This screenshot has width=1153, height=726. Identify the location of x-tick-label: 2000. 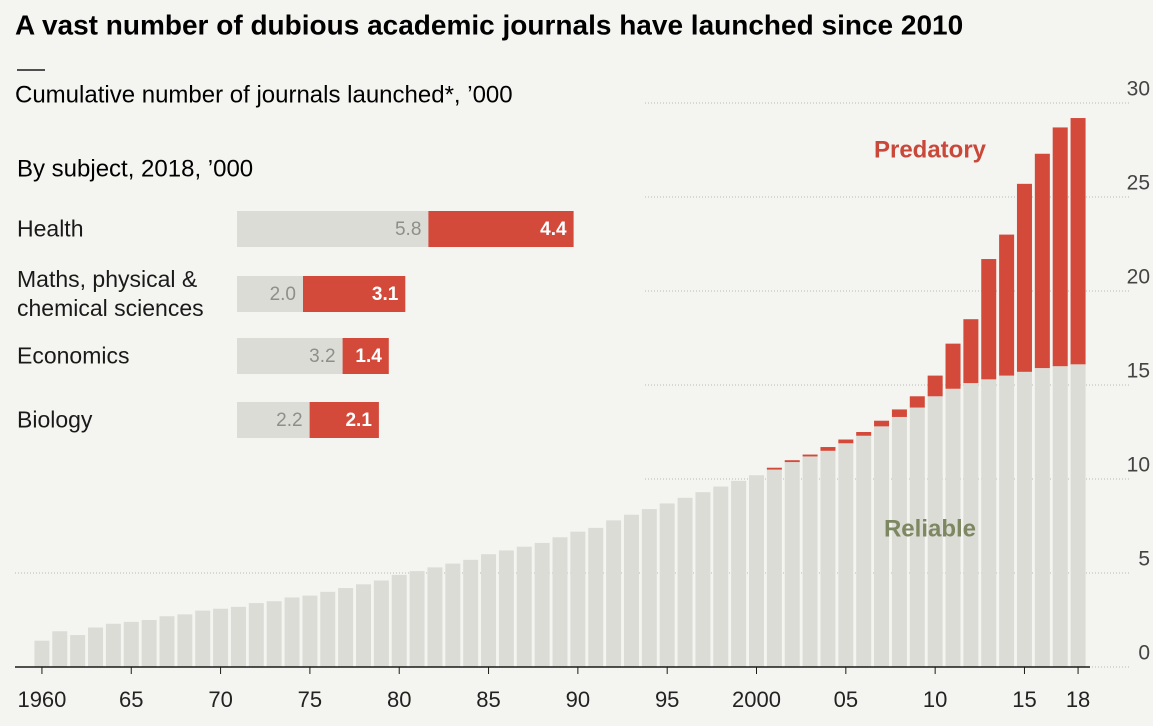
(756, 699).